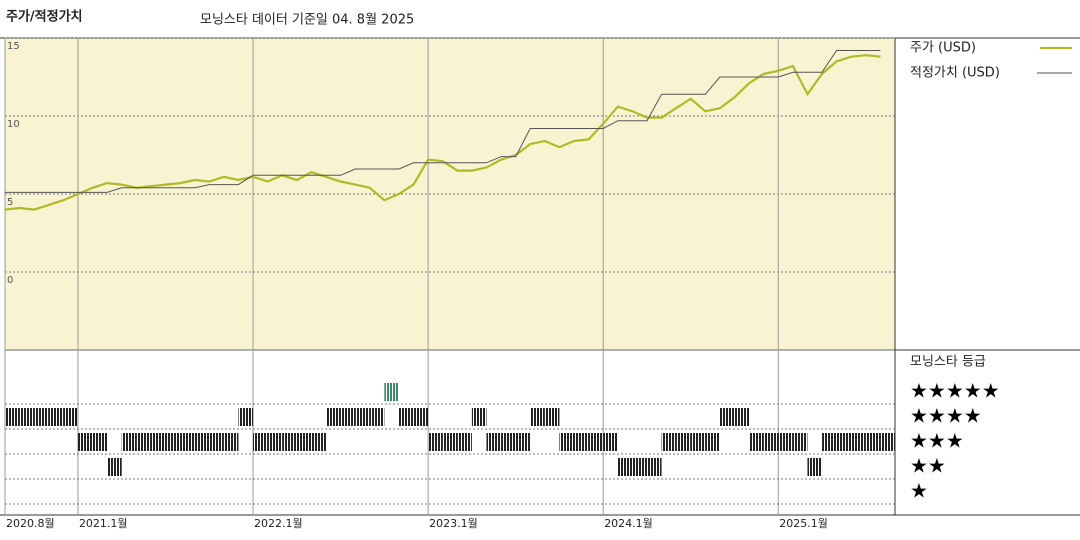  What do you see at coordinates (919, 491) in the screenshot?
I see `rating-label: ★` at bounding box center [919, 491].